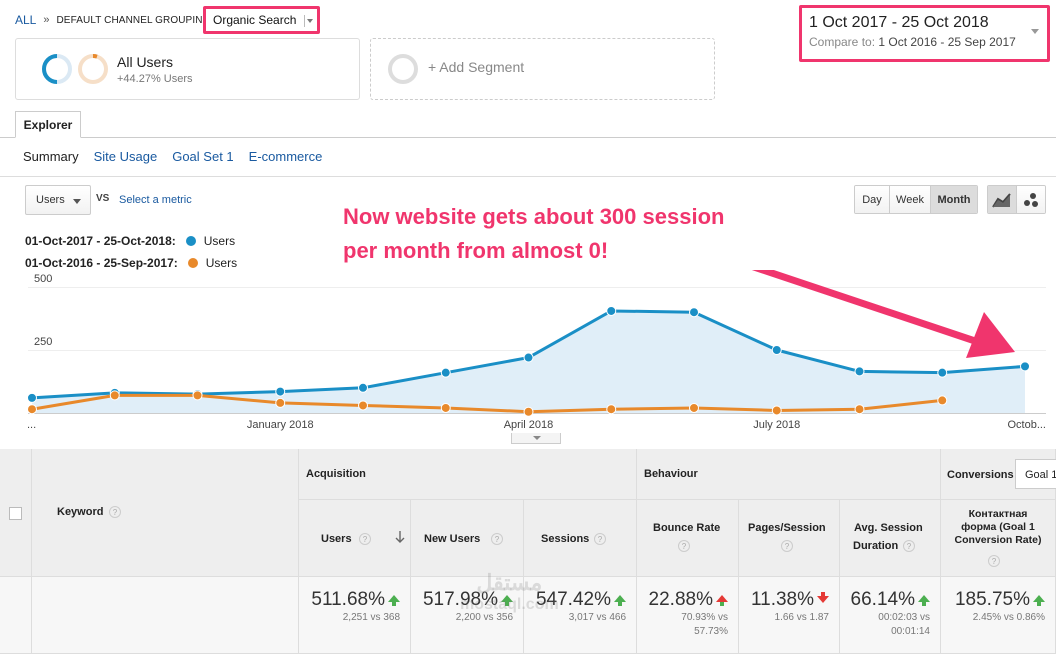 The height and width of the screenshot is (654, 1056). What do you see at coordinates (165, 513) in the screenshot?
I see `keyword-header: Keyword ?` at bounding box center [165, 513].